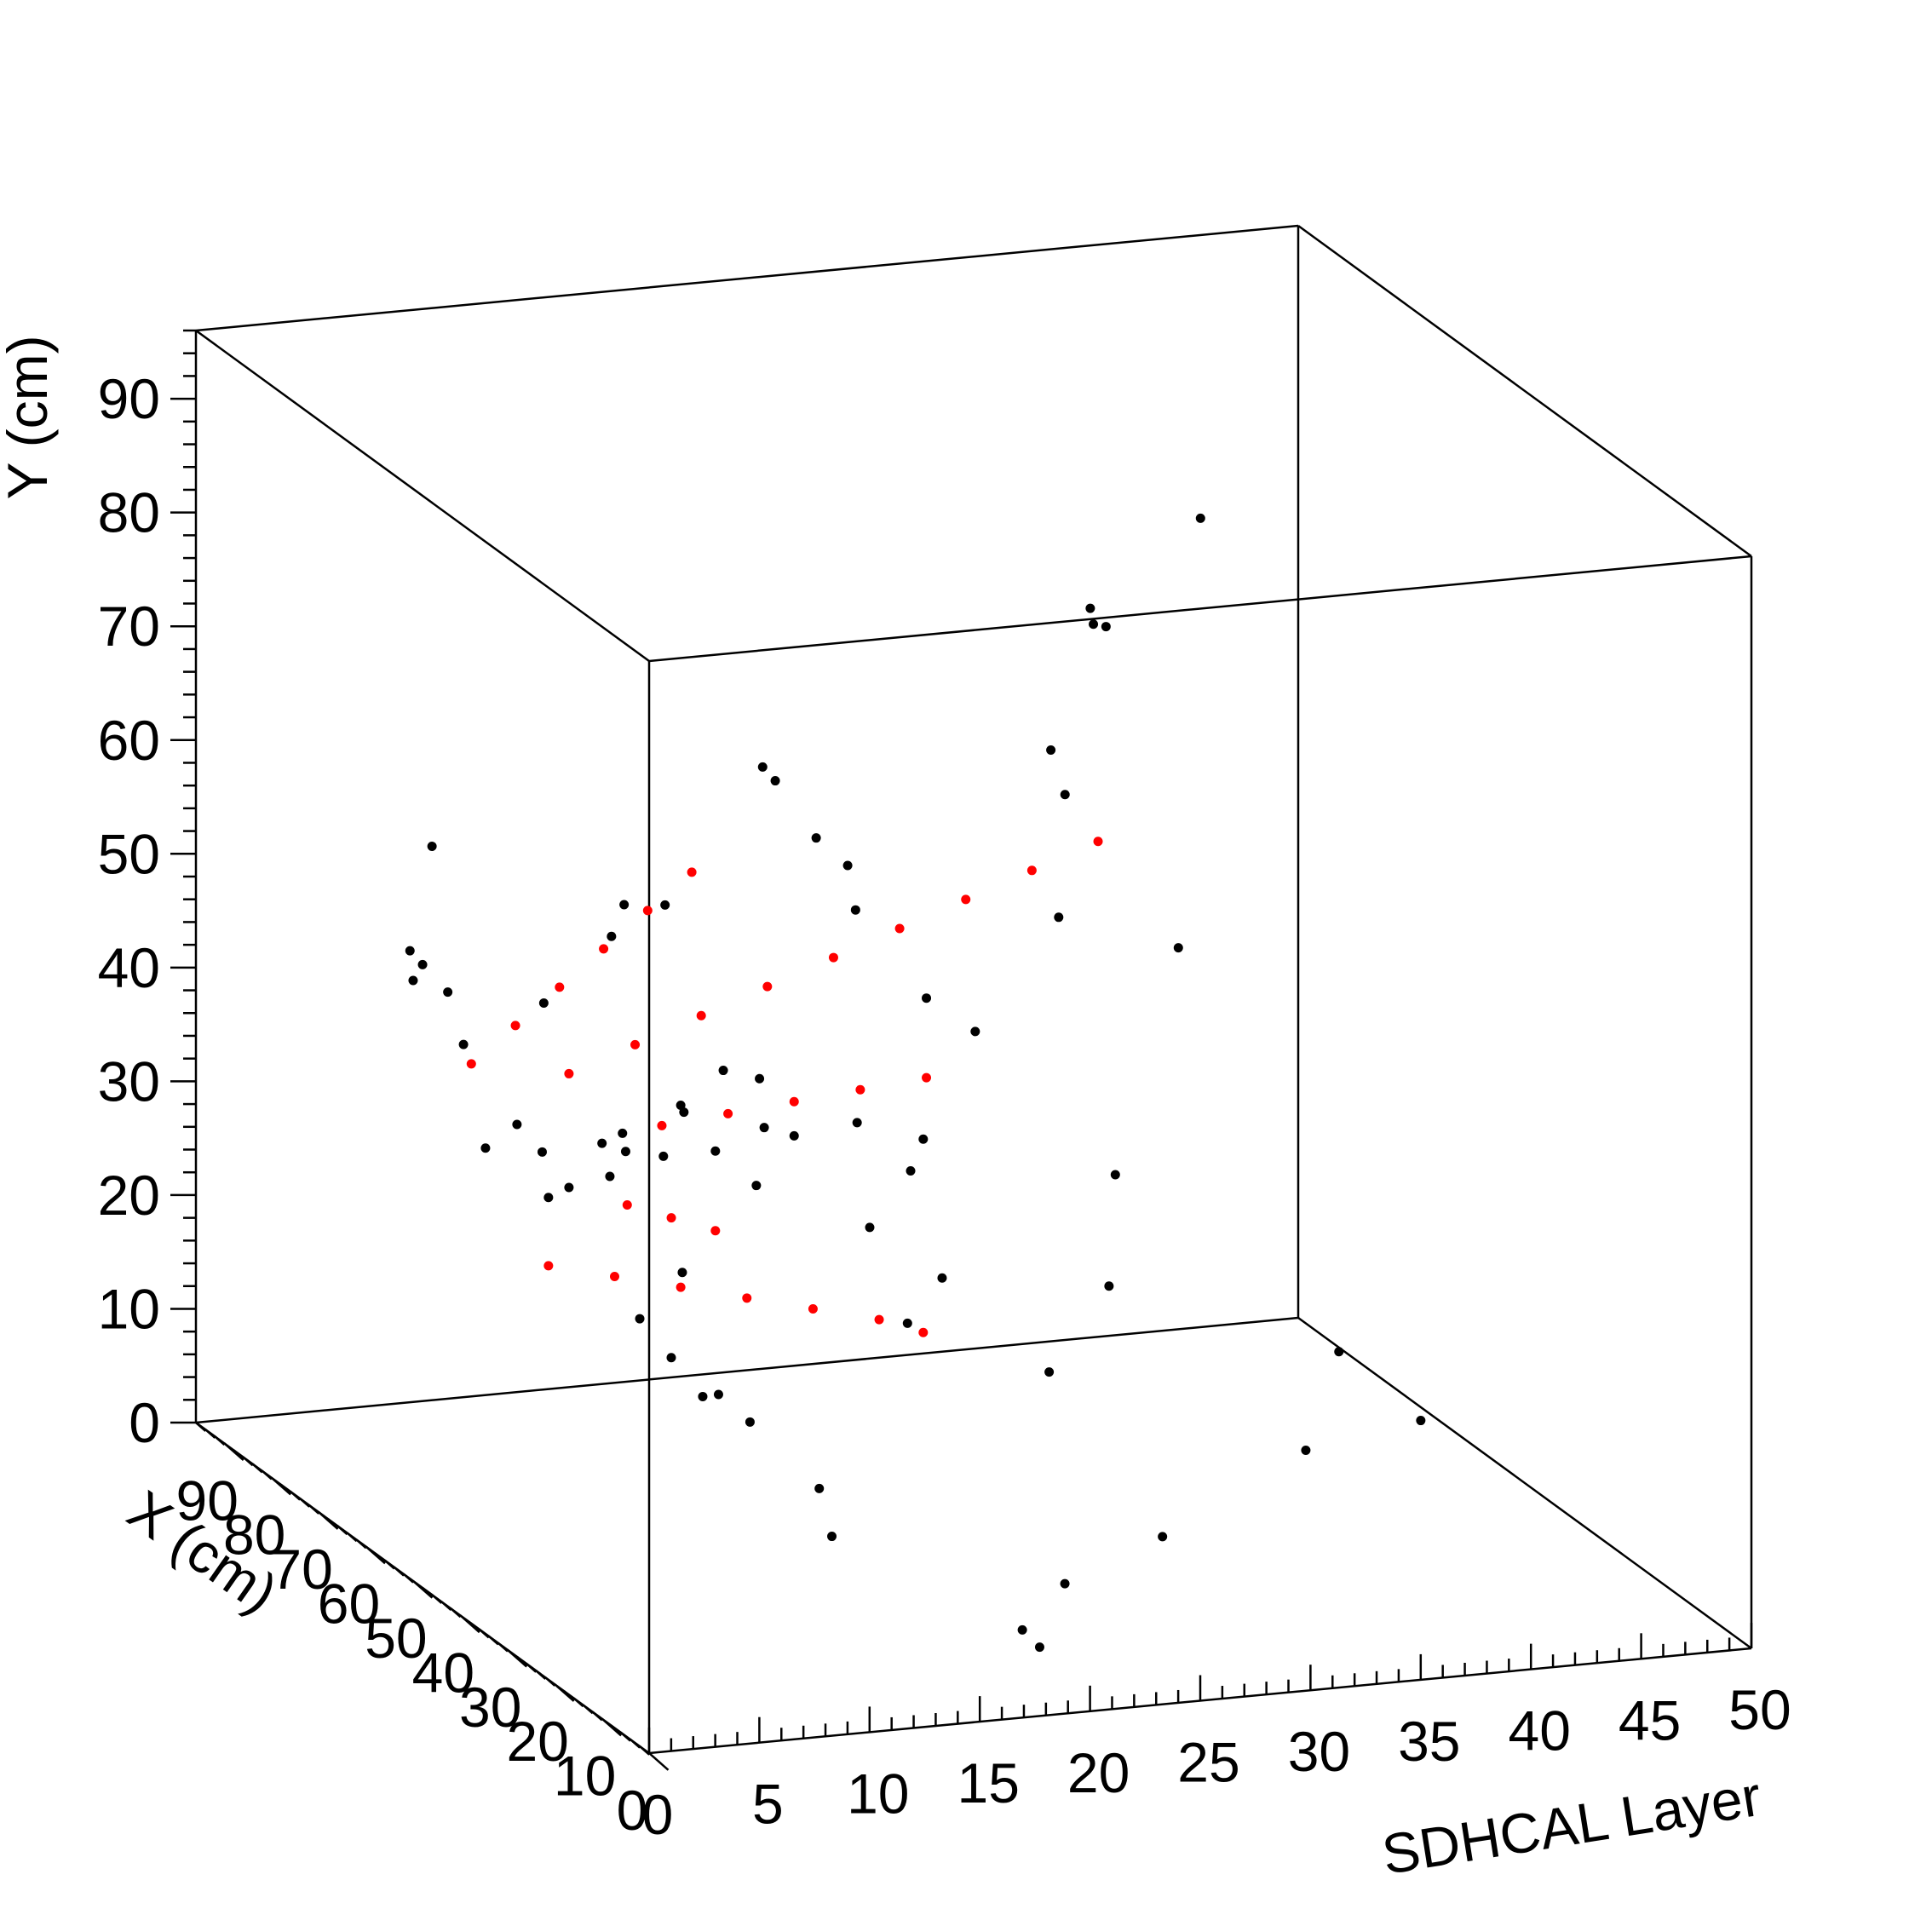  What do you see at coordinates (129, 512) in the screenshot?
I see `y-tick-label: 80` at bounding box center [129, 512].